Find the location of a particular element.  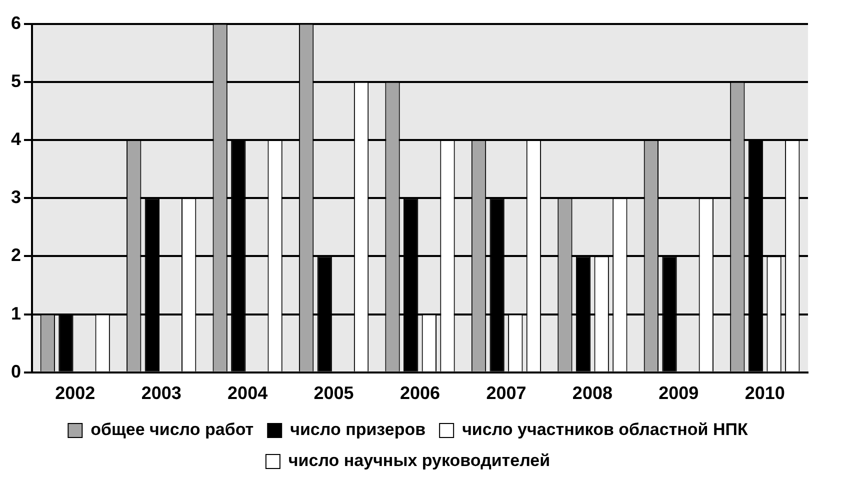

y-tick-label: 5 is located at coordinates (16, 80).